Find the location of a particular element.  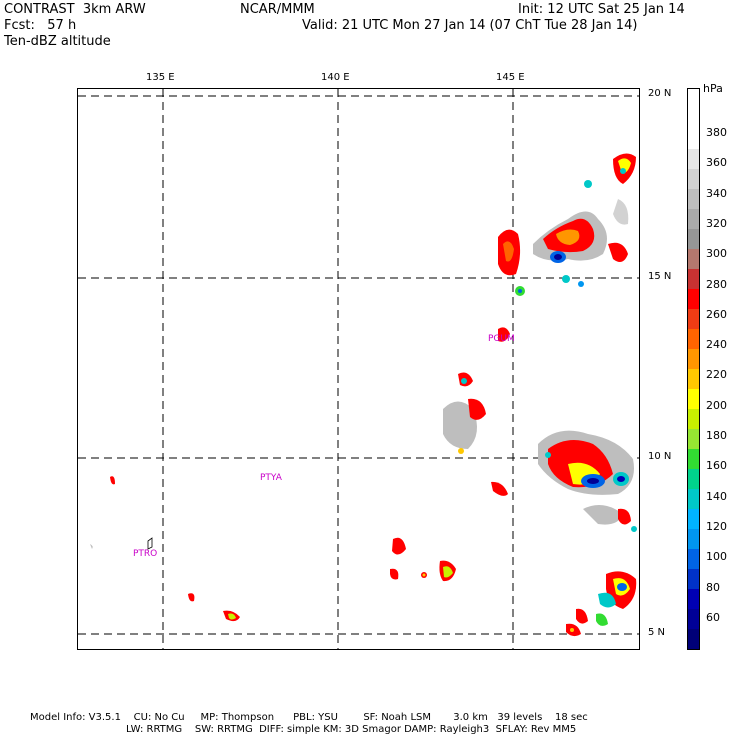

storm-cluster-southwest is located at coordinates (273, 549).